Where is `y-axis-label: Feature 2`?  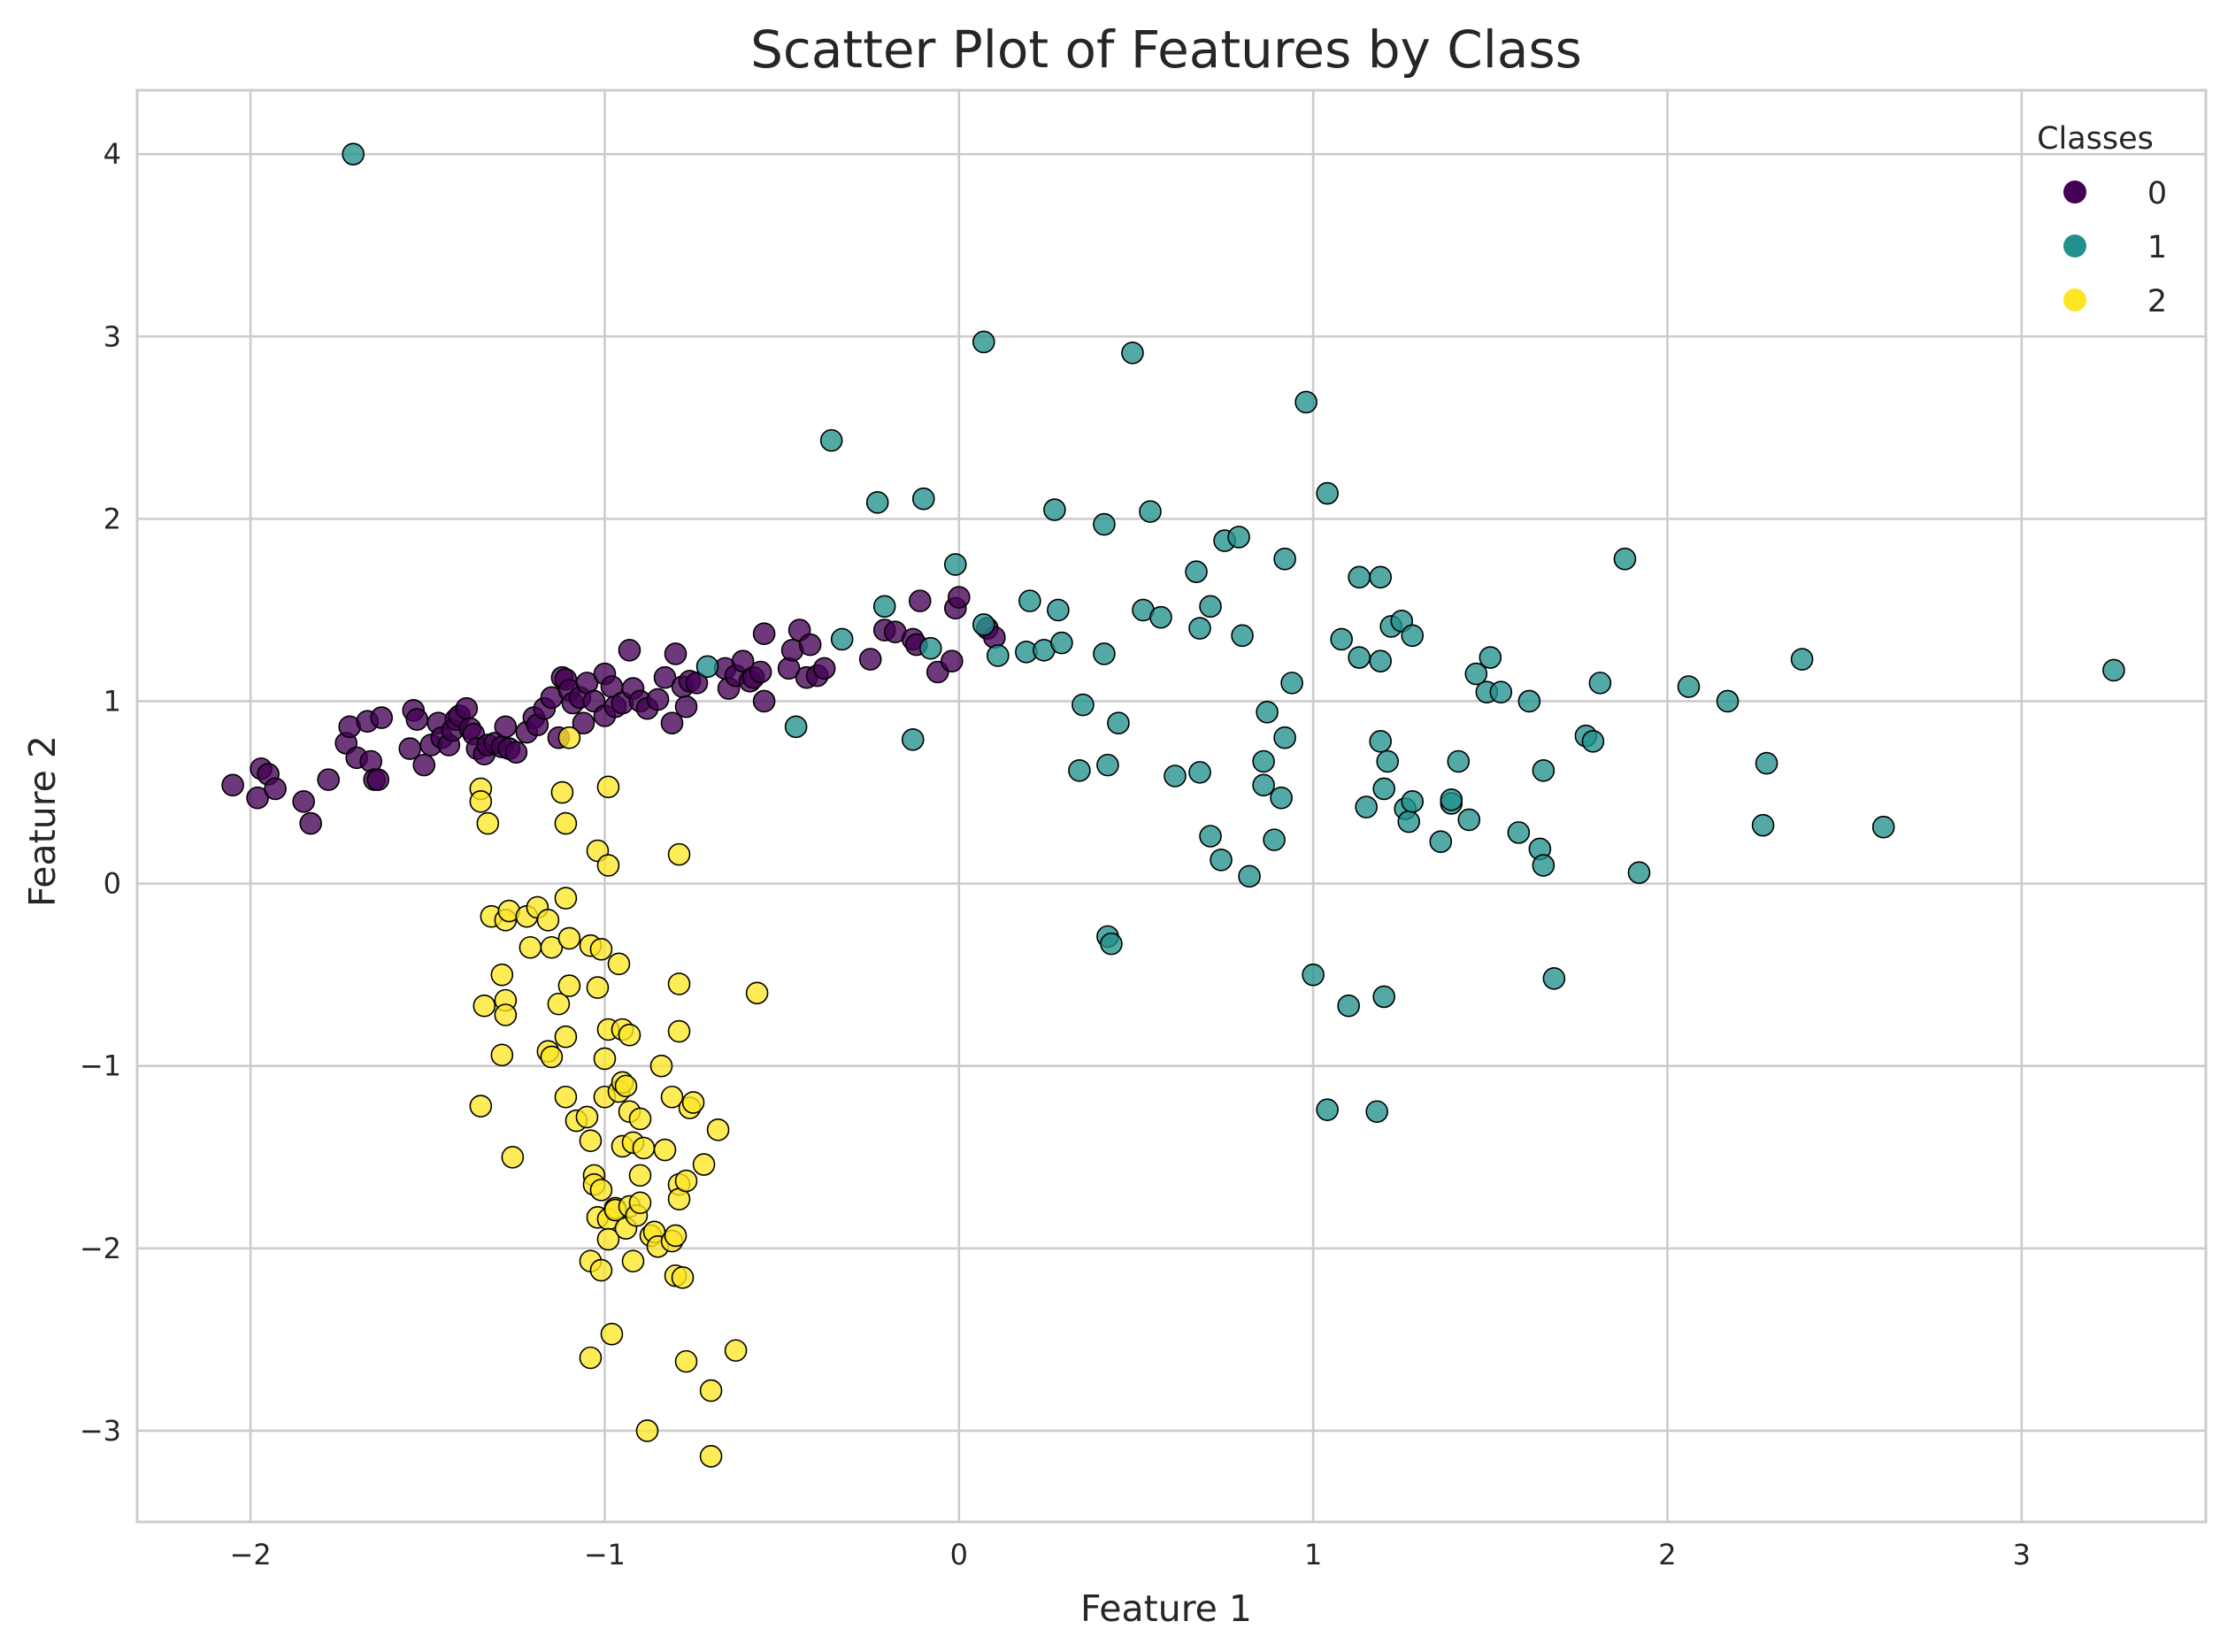 y-axis-label: Feature 2 is located at coordinates (42, 821).